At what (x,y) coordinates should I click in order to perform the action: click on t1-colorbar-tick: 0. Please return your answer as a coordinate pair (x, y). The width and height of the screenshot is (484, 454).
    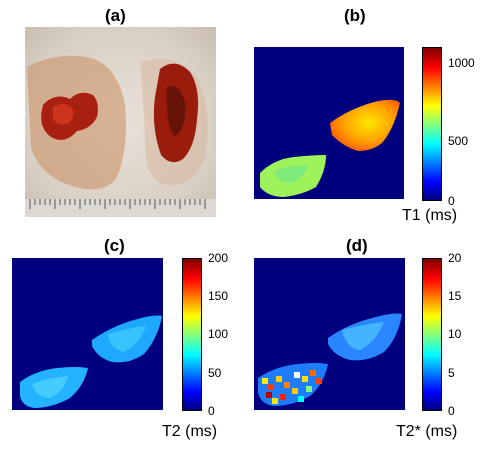
    Looking at the image, I should click on (451, 201).